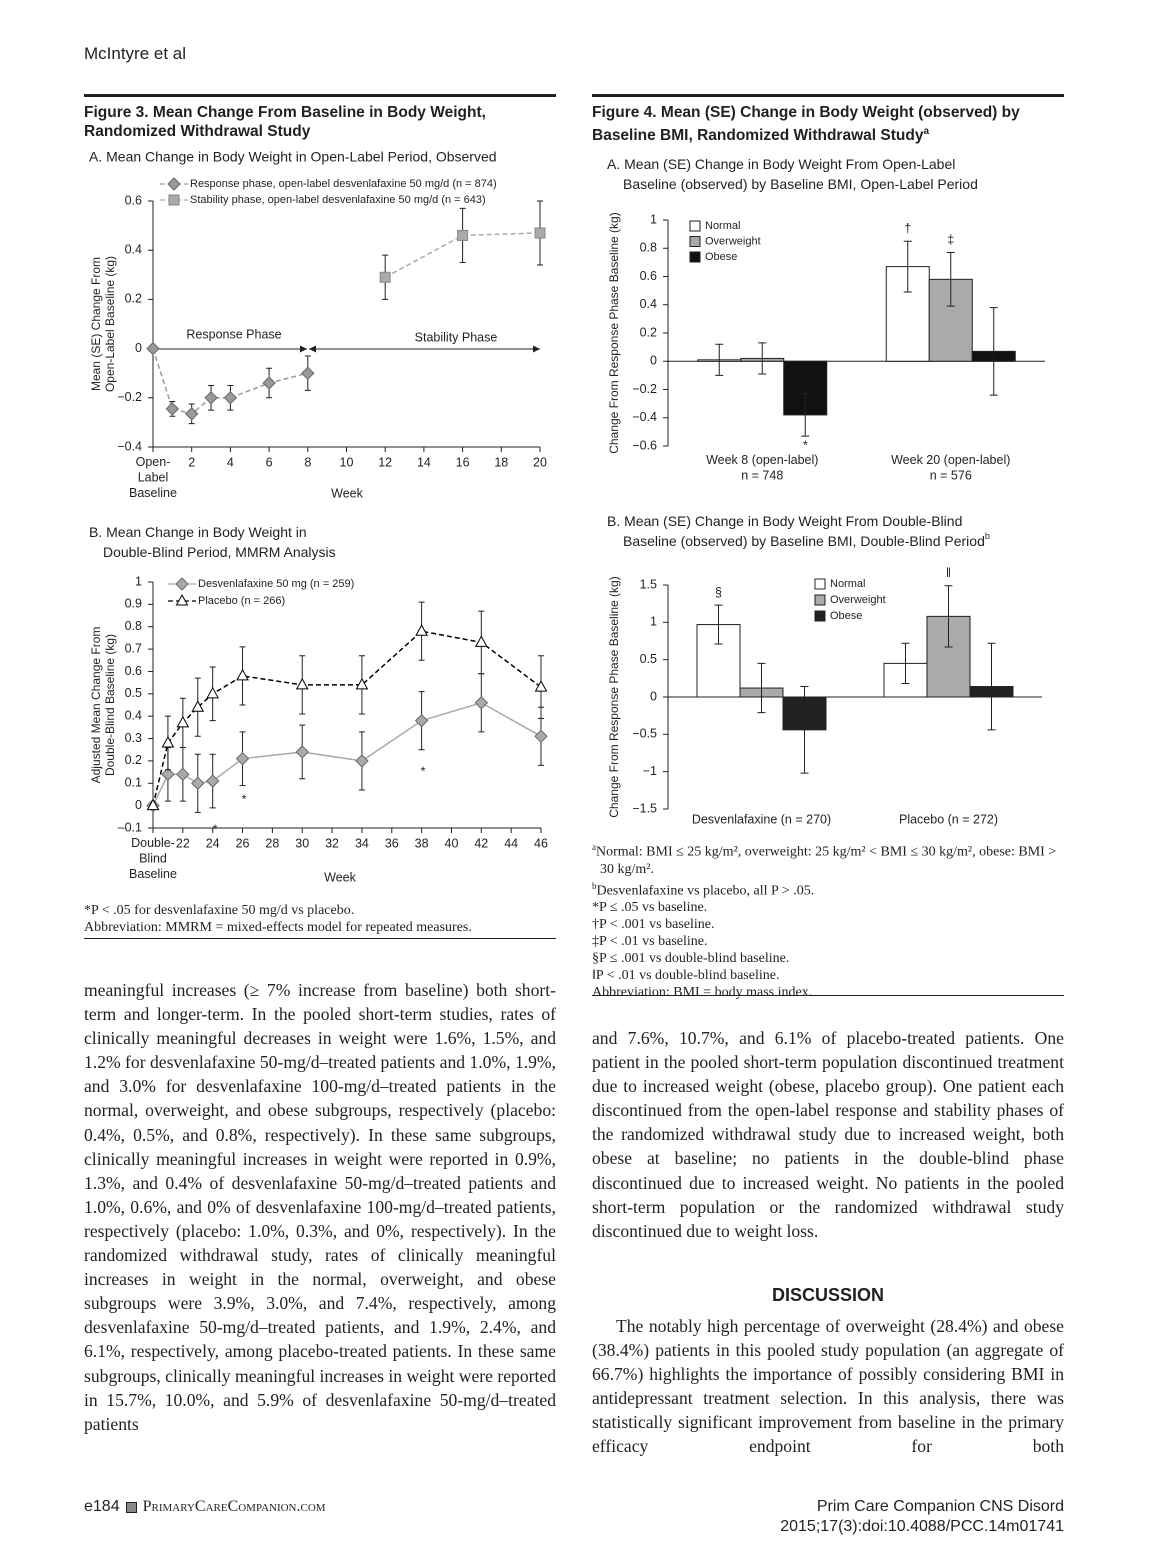 The height and width of the screenshot is (1566, 1170). I want to click on legend-label: Normal, so click(847, 584).